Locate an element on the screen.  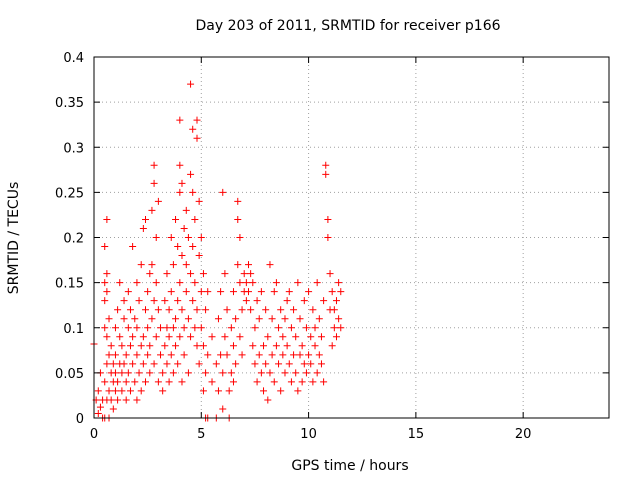
x-tick-label: 20 is located at coordinates (523, 434).